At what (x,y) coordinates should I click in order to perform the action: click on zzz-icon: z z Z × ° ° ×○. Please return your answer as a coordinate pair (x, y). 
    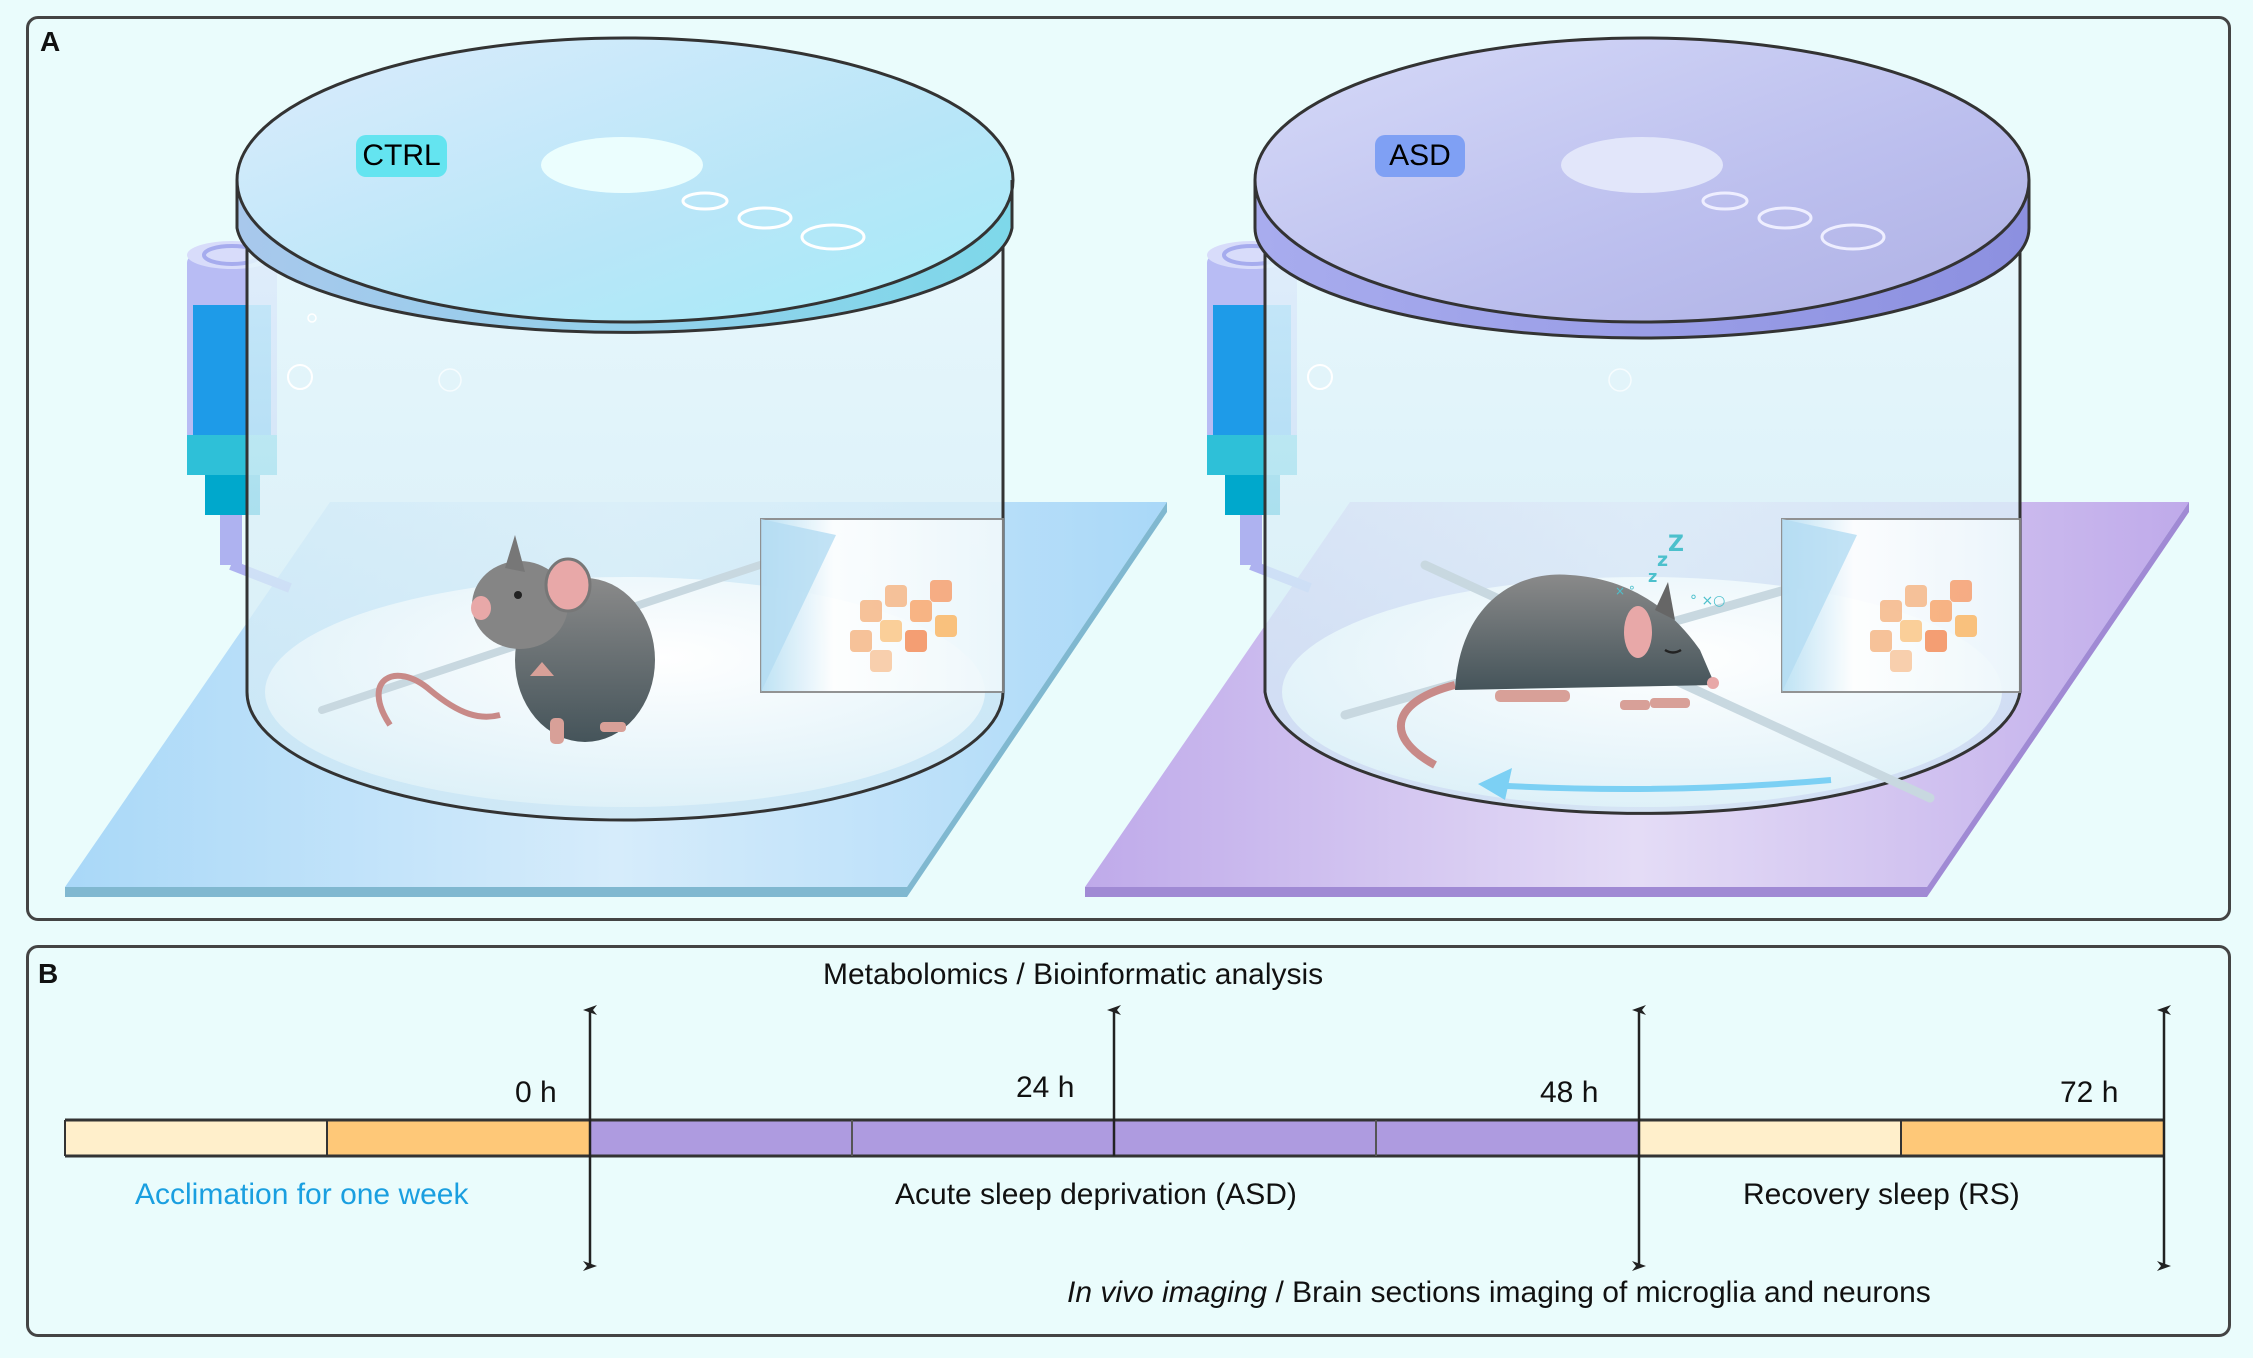
    Looking at the image, I should click on (1670, 570).